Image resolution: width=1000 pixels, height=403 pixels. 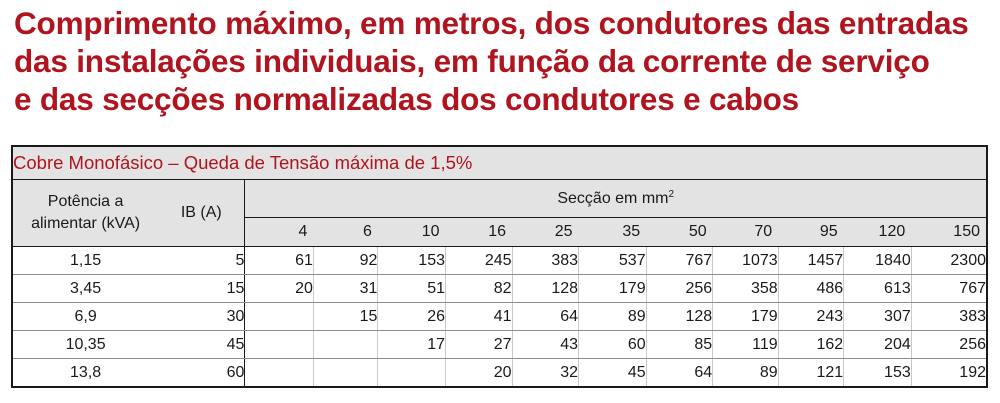 What do you see at coordinates (84, 288) in the screenshot?
I see `cell-potencia: 3,45` at bounding box center [84, 288].